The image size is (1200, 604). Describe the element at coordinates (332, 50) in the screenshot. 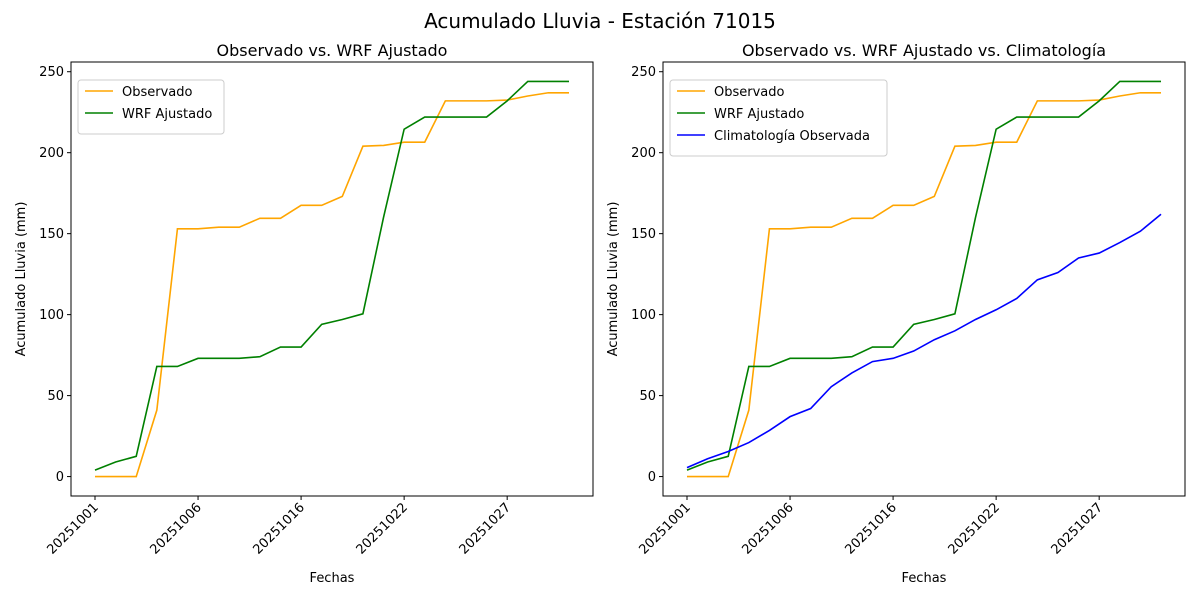

I see `subplot-title: Observado vs. WRF Ajustado` at that location.